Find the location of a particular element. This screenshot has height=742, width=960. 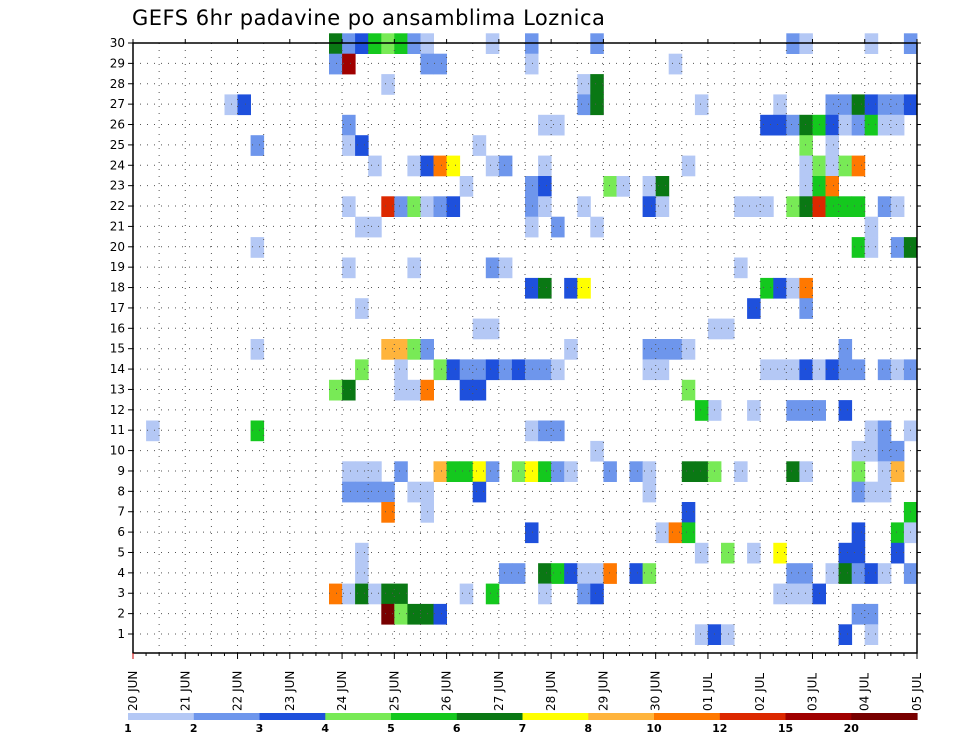

x-tick-label: 29 JUN is located at coordinates (603, 691).